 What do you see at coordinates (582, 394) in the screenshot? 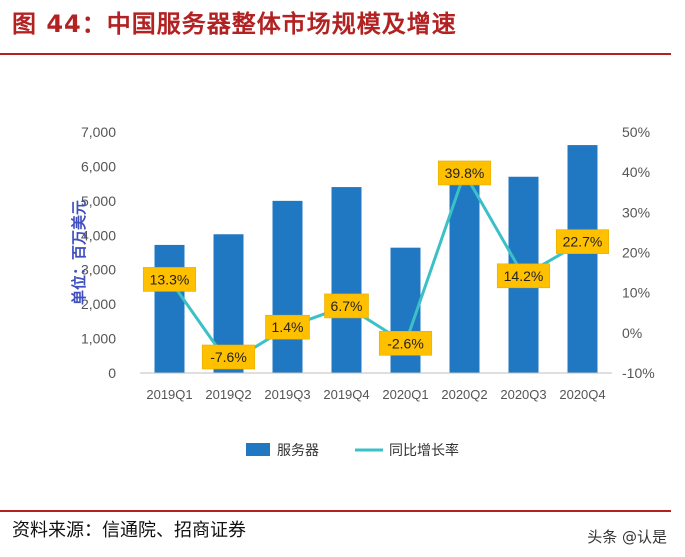
I see `x-tick-label: 2020Q4` at bounding box center [582, 394].